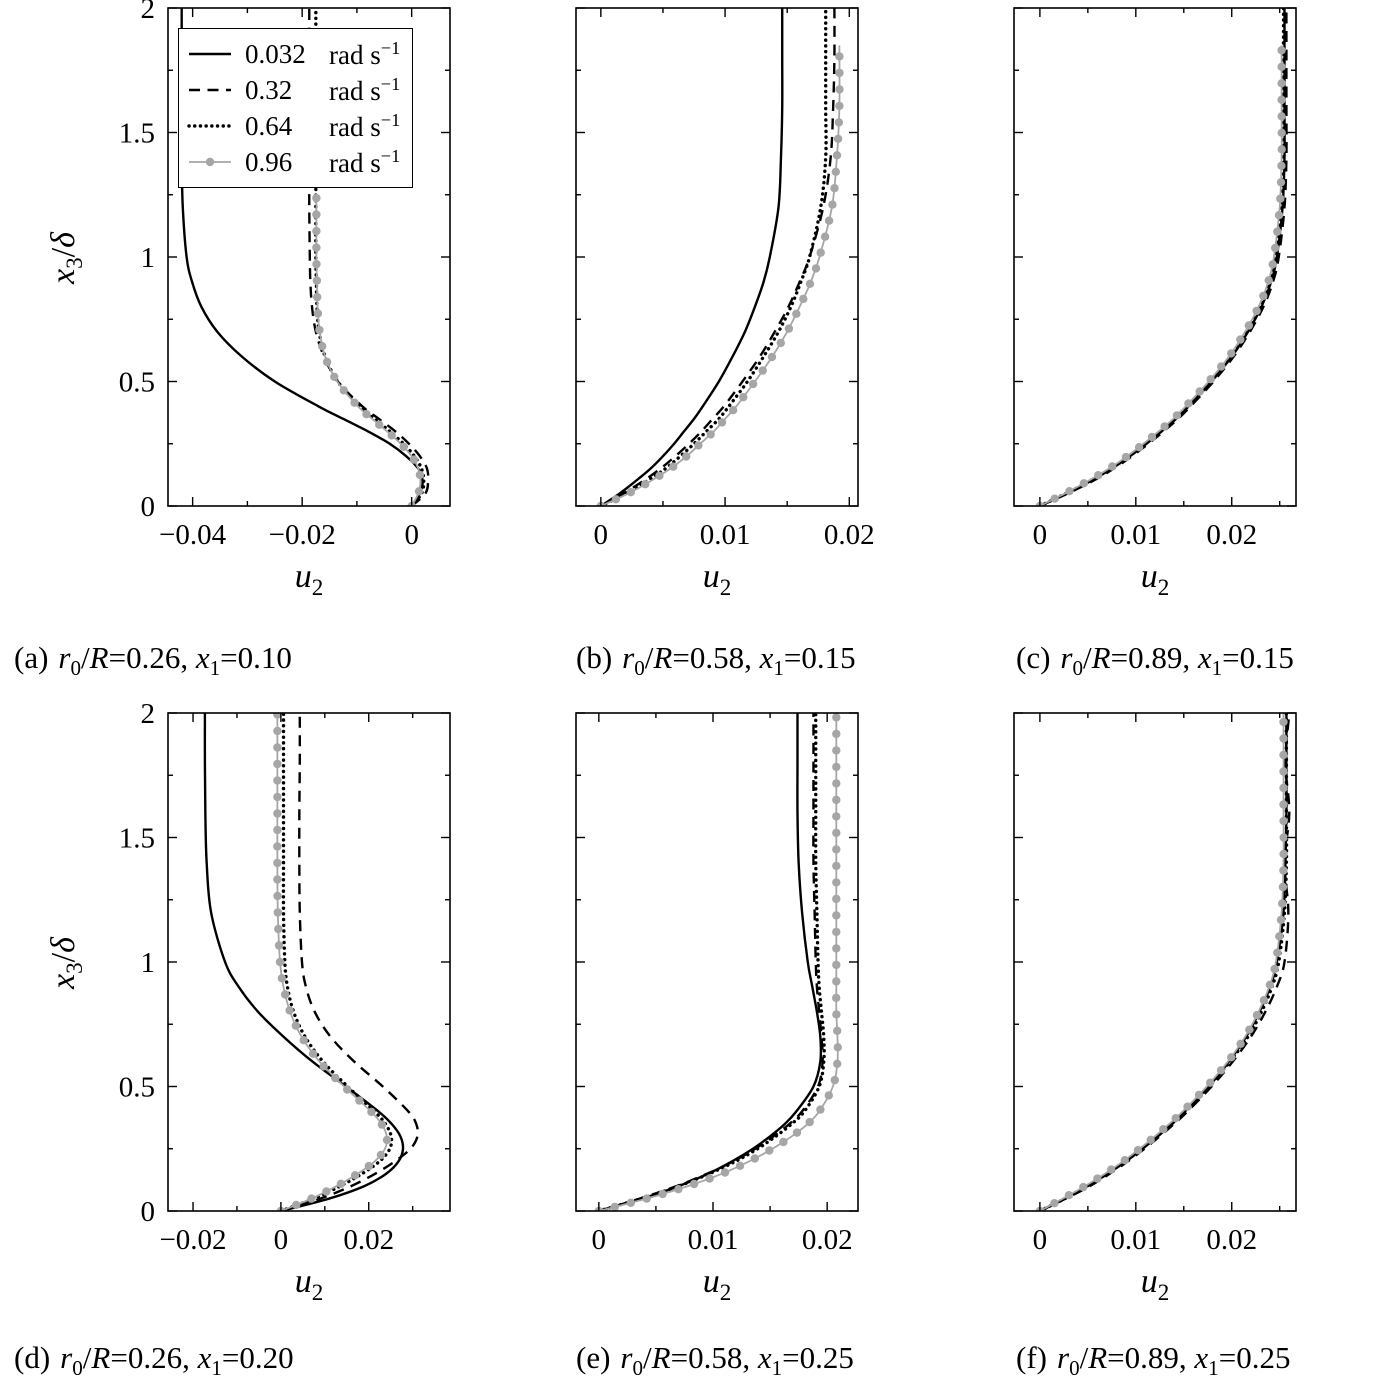  What do you see at coordinates (739, 660) in the screenshot?
I see `caption-text: r0/R=0.58, x1=0.15` at bounding box center [739, 660].